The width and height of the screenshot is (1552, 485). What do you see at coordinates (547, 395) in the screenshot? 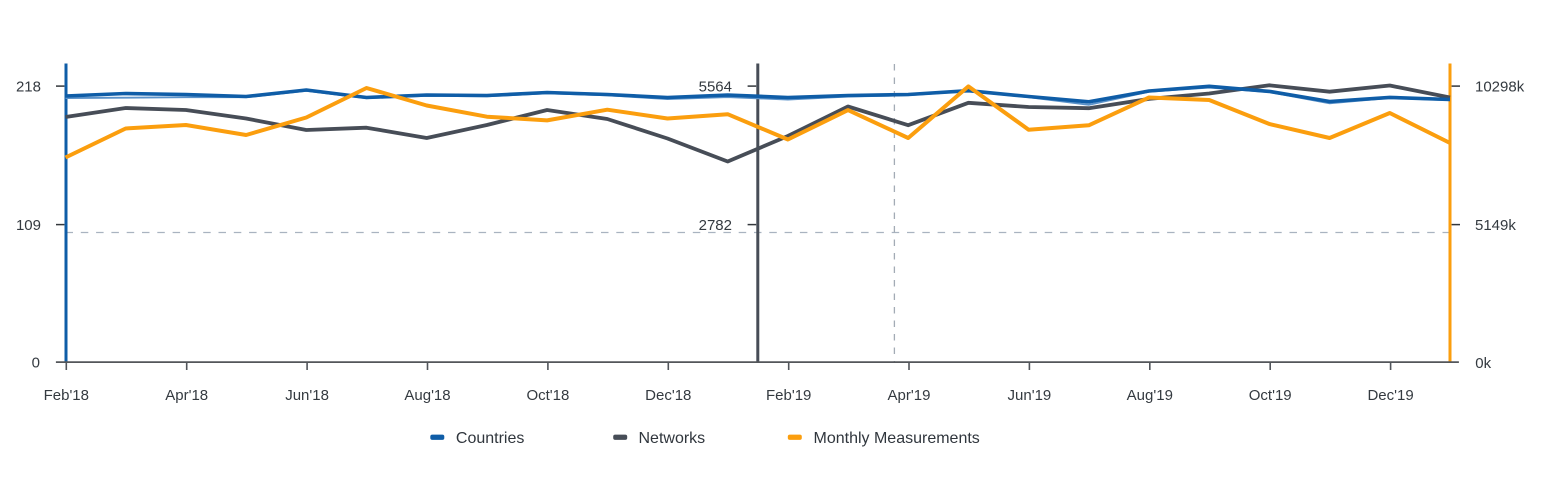
I see `svg-text: Oct'18` at bounding box center [547, 395].